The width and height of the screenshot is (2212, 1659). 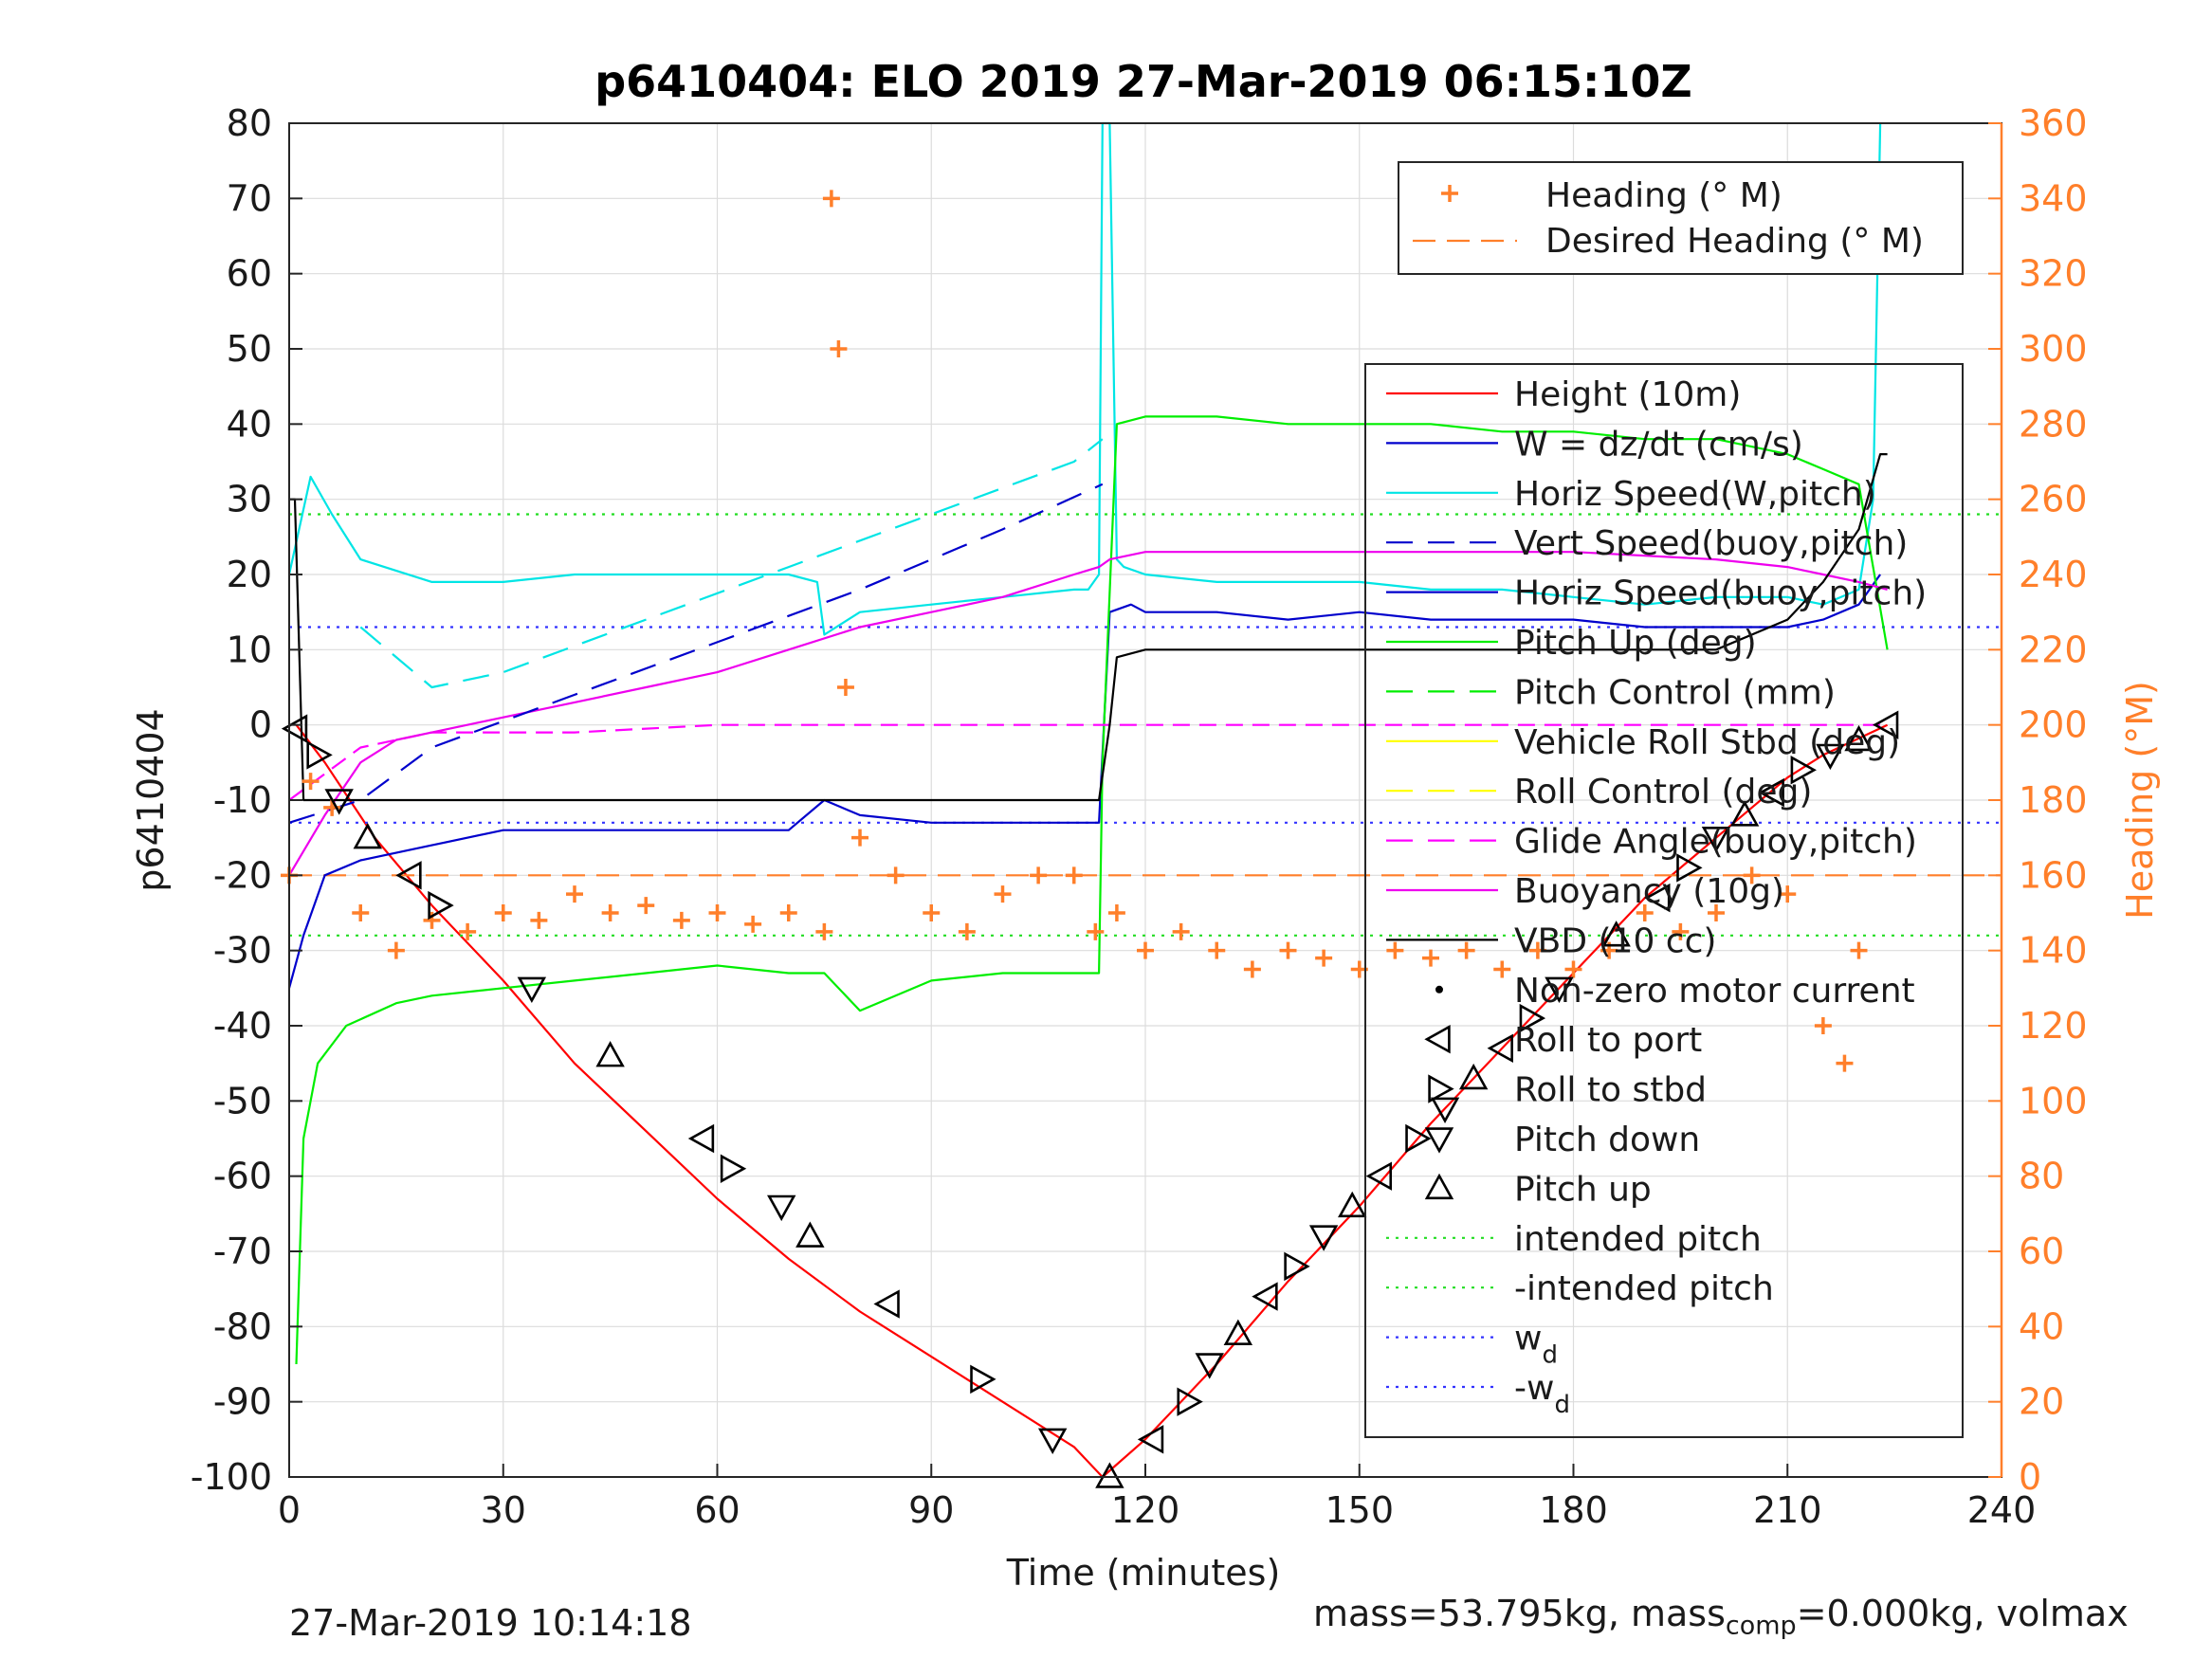 I want to click on x-tick-label: 210, so click(x=1787, y=1510).